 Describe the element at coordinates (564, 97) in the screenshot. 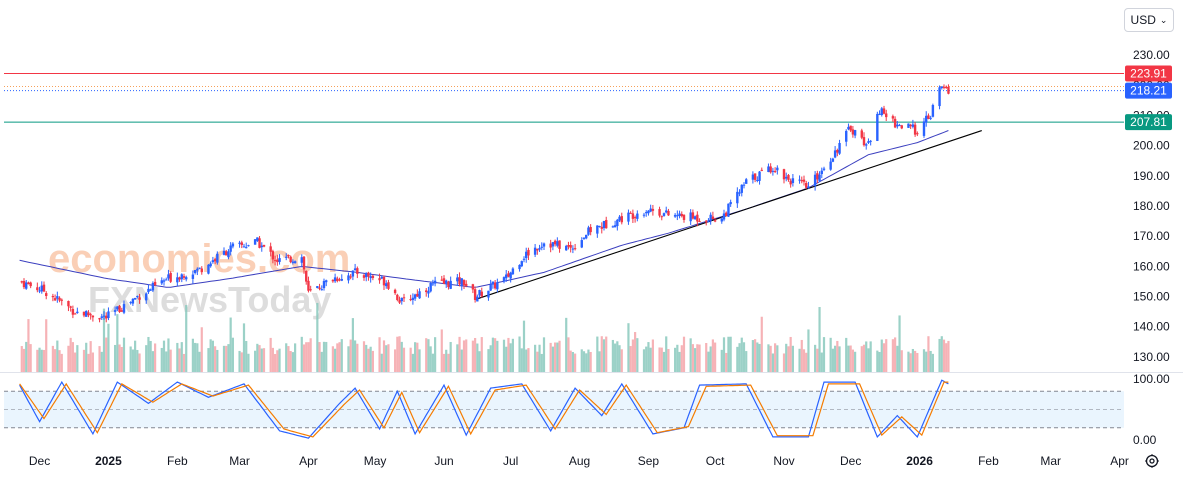

I see `horizontal-levels` at that location.